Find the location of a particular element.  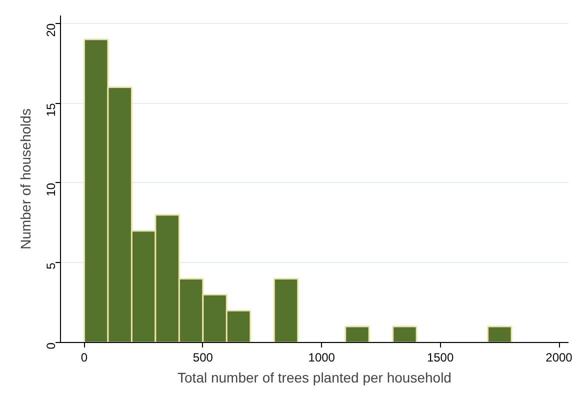

y-tick-label: 10 is located at coordinates (51, 189).